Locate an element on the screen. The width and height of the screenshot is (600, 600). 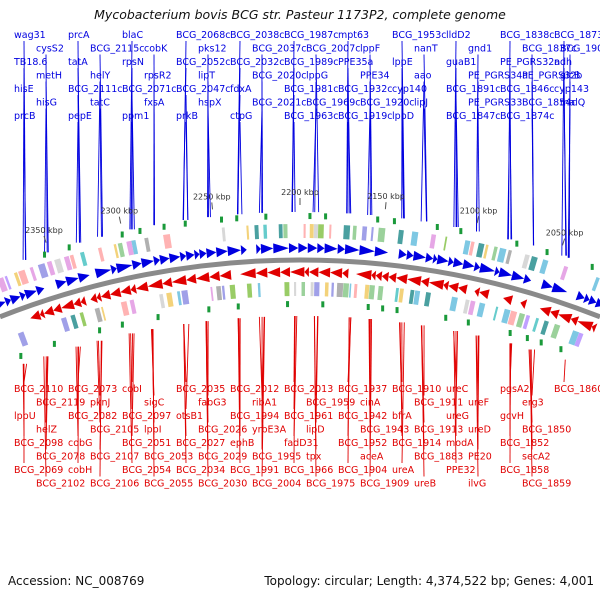
reverse-gene-label: BCG_2097 is located at coordinates (146, 416).